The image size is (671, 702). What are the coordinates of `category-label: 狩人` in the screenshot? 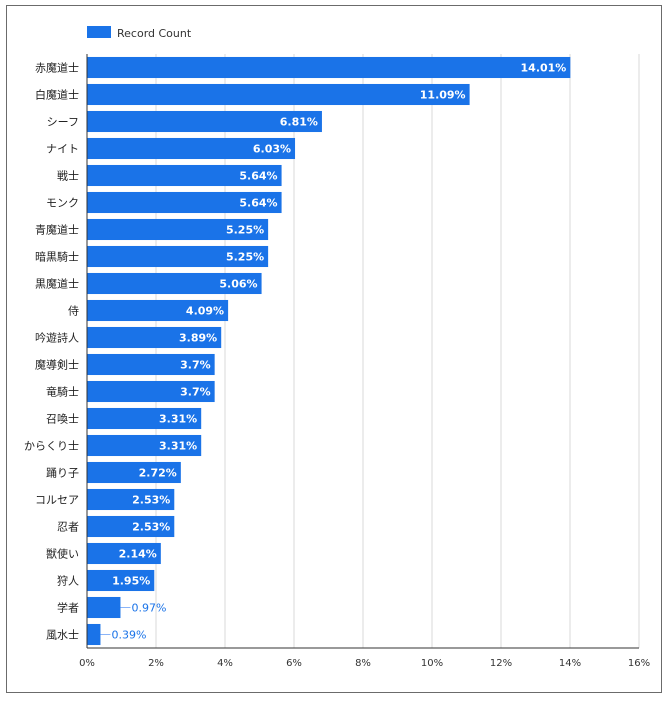 It's located at (68, 581).